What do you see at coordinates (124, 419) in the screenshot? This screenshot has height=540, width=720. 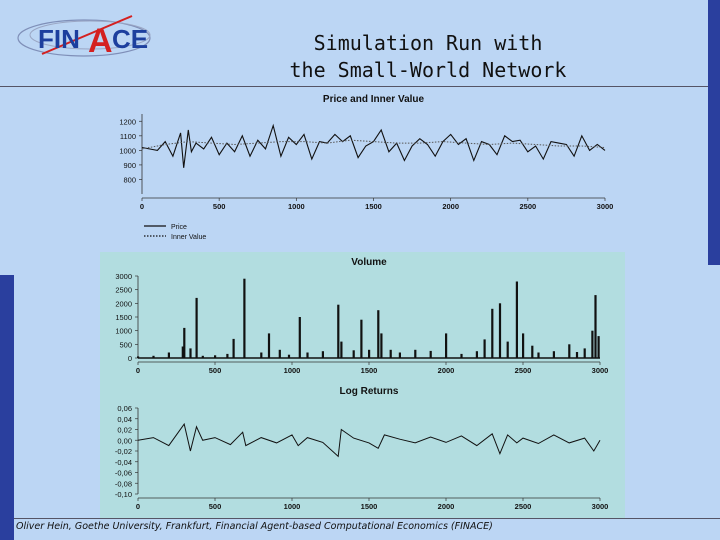 I see `y-tick-label: 0,04` at bounding box center [124, 419].